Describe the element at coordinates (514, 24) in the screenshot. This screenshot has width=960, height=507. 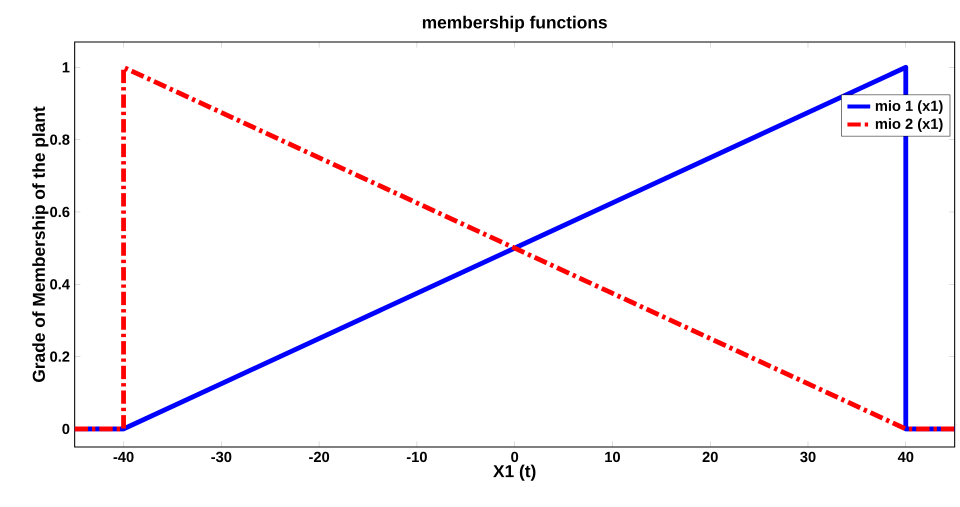
I see `chart-title: membership functions` at that location.